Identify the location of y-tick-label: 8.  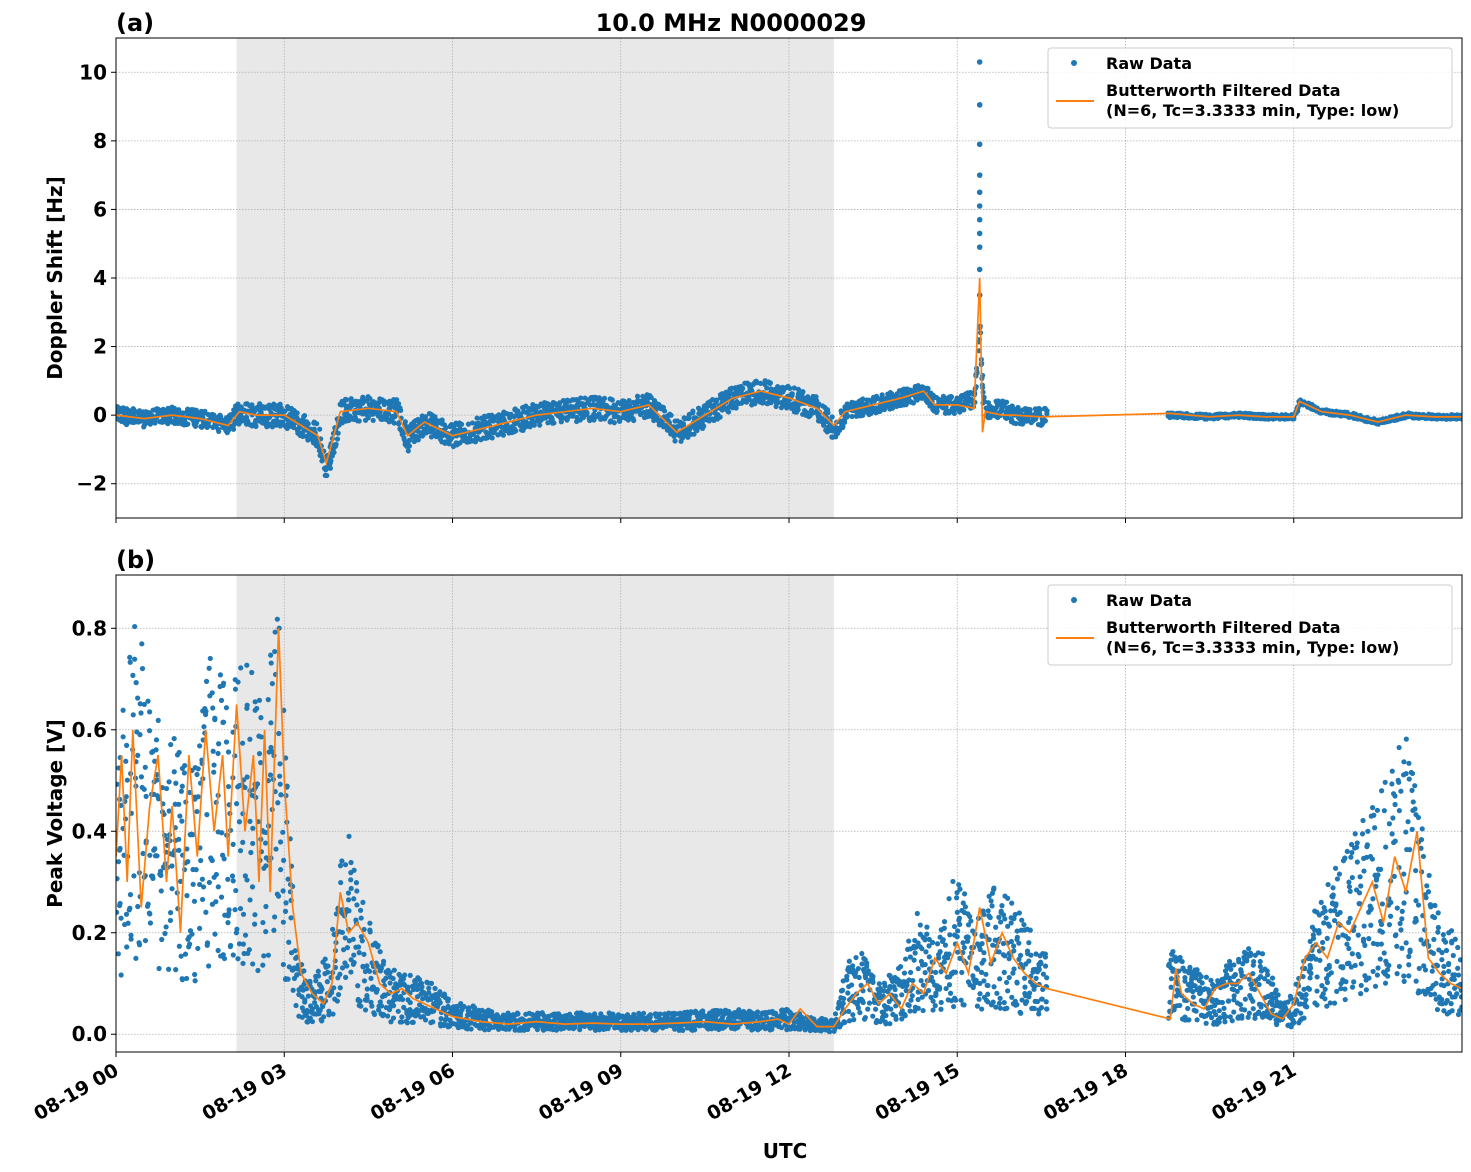
(100, 141).